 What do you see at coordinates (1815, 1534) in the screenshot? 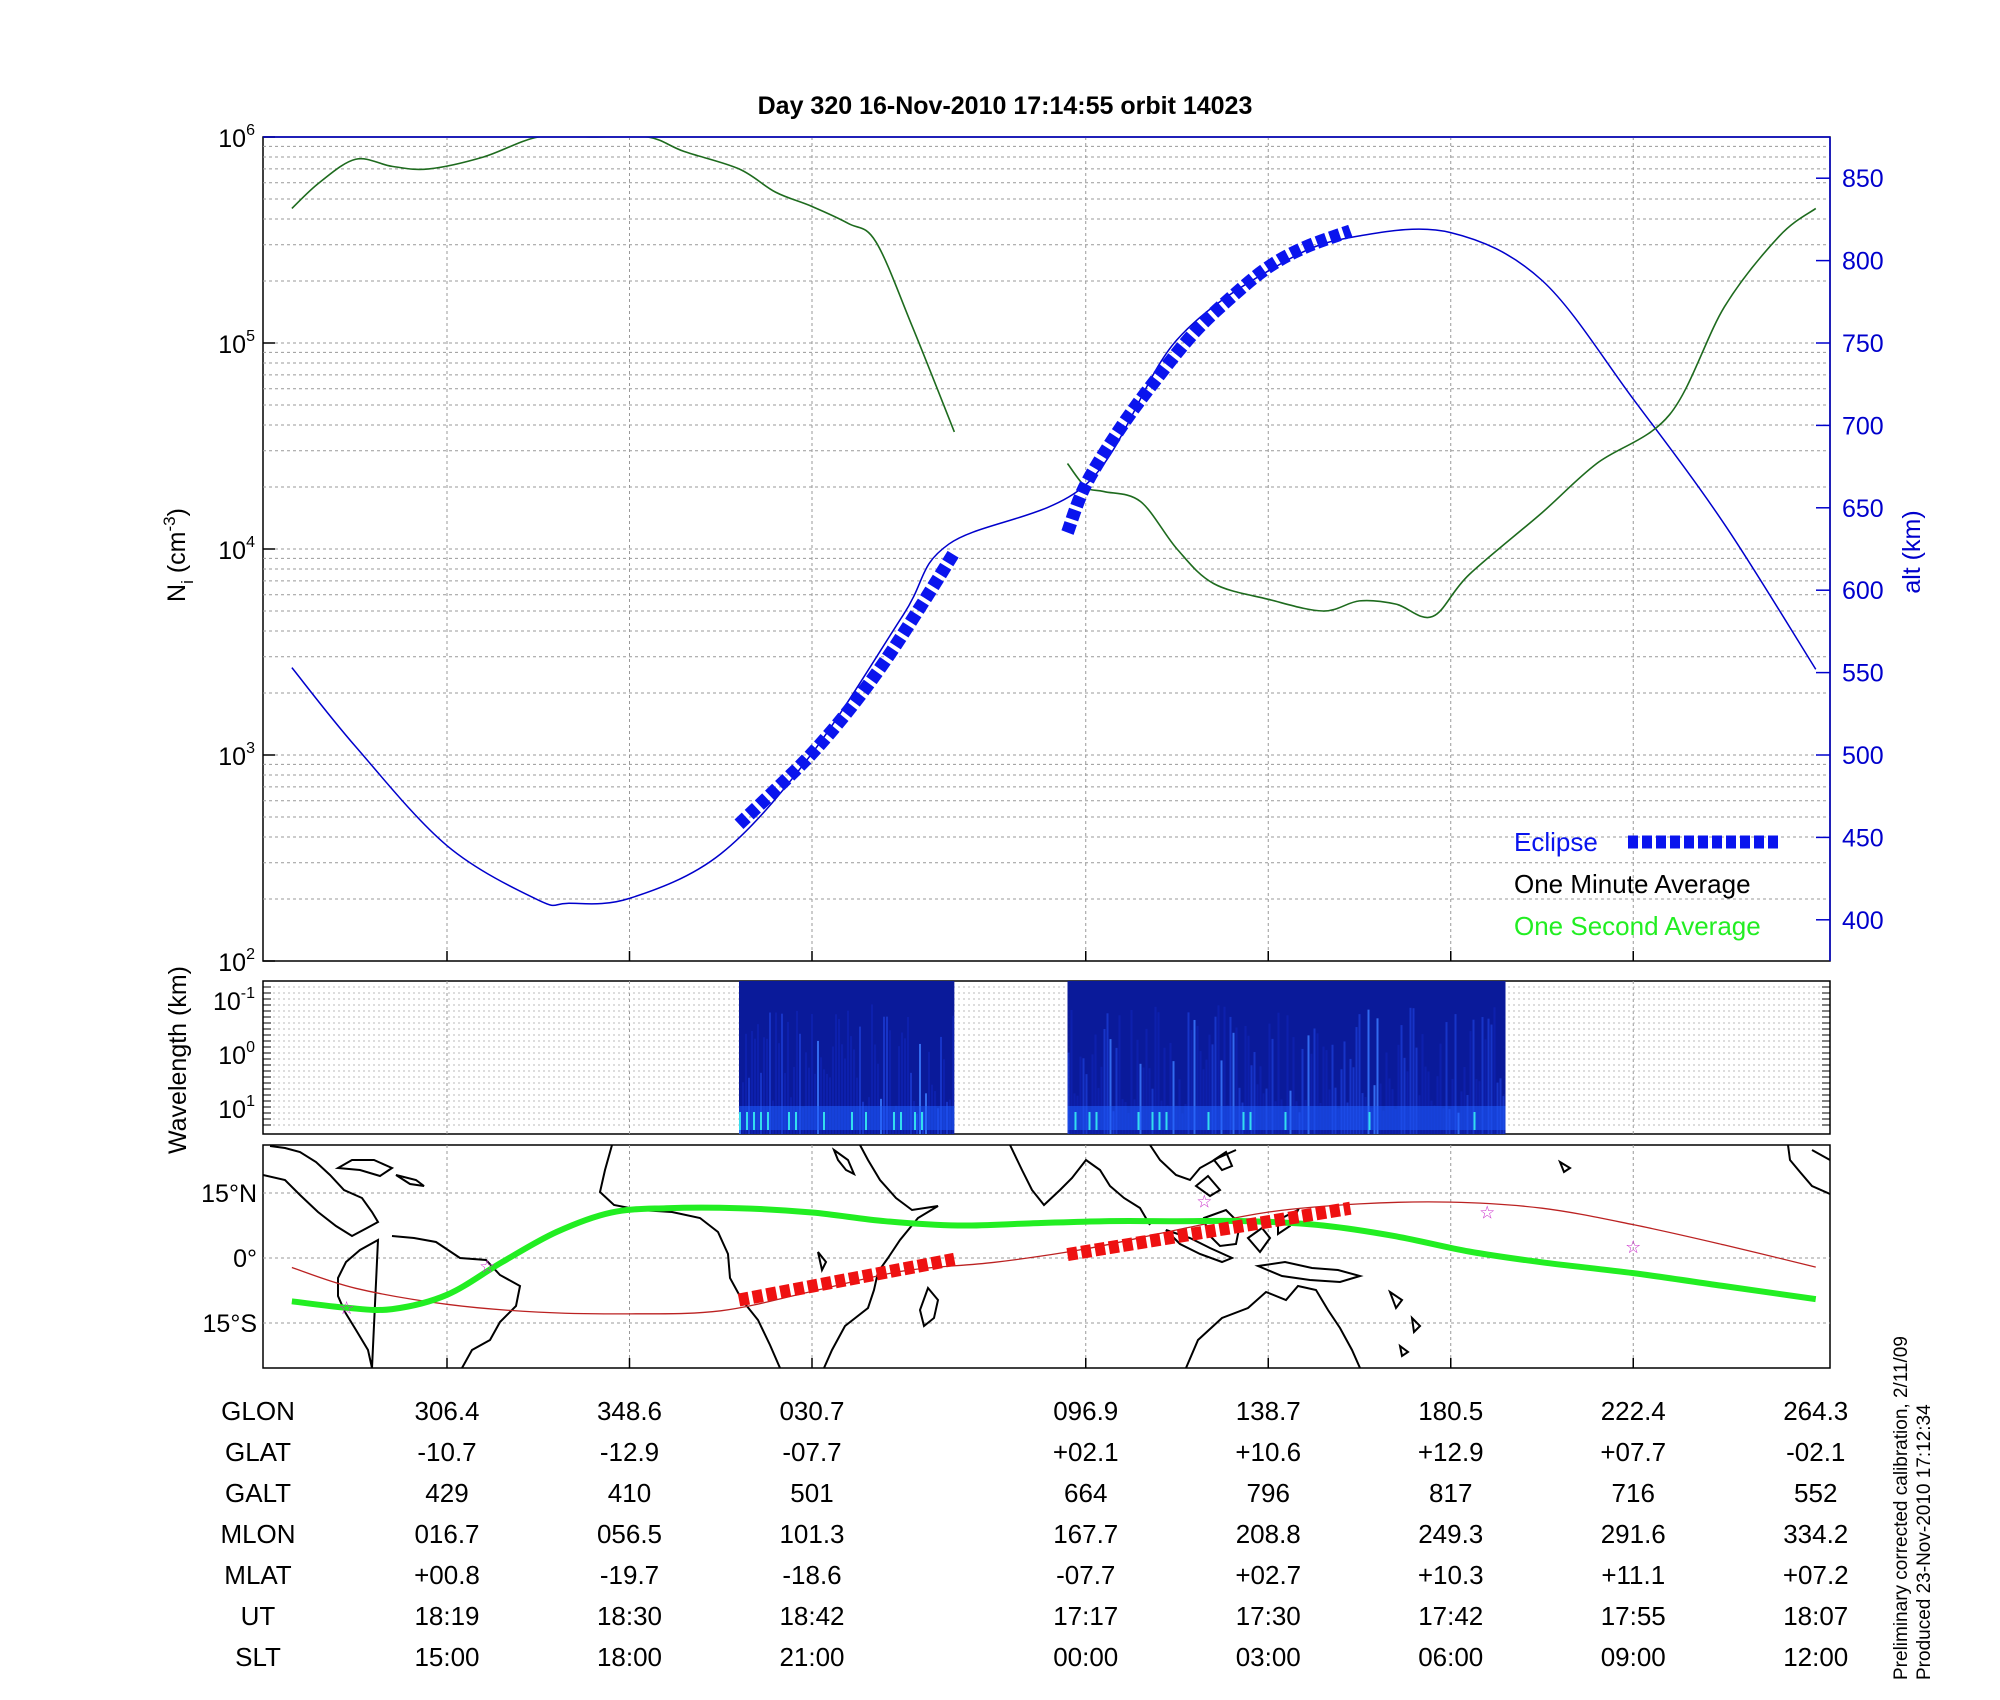
I see `table-cell: 334.2` at bounding box center [1815, 1534].